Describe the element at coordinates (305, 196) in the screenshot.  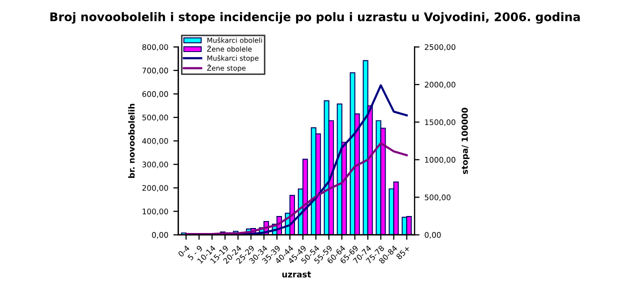
I see `bar` at that location.